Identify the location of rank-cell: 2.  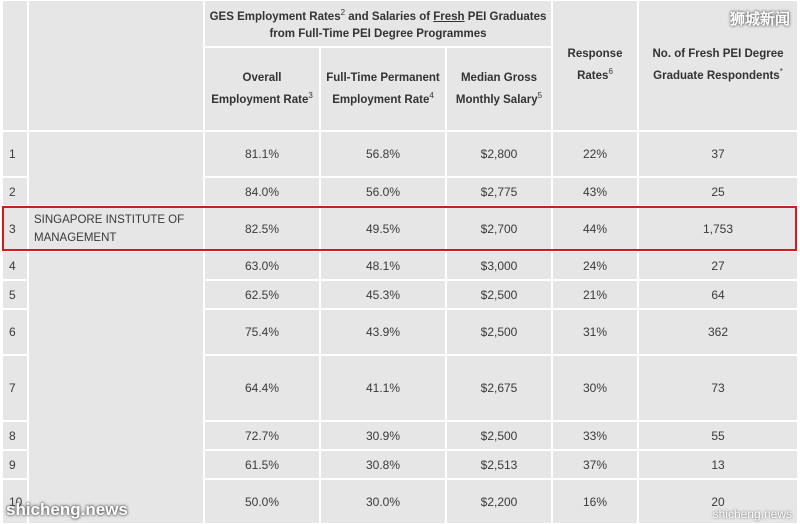
(15, 191).